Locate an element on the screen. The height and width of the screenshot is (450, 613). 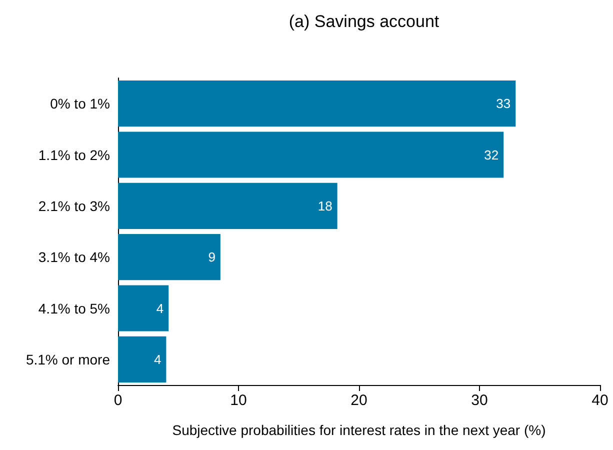
y-tick-label: 1.1% to 2% is located at coordinates (74, 154).